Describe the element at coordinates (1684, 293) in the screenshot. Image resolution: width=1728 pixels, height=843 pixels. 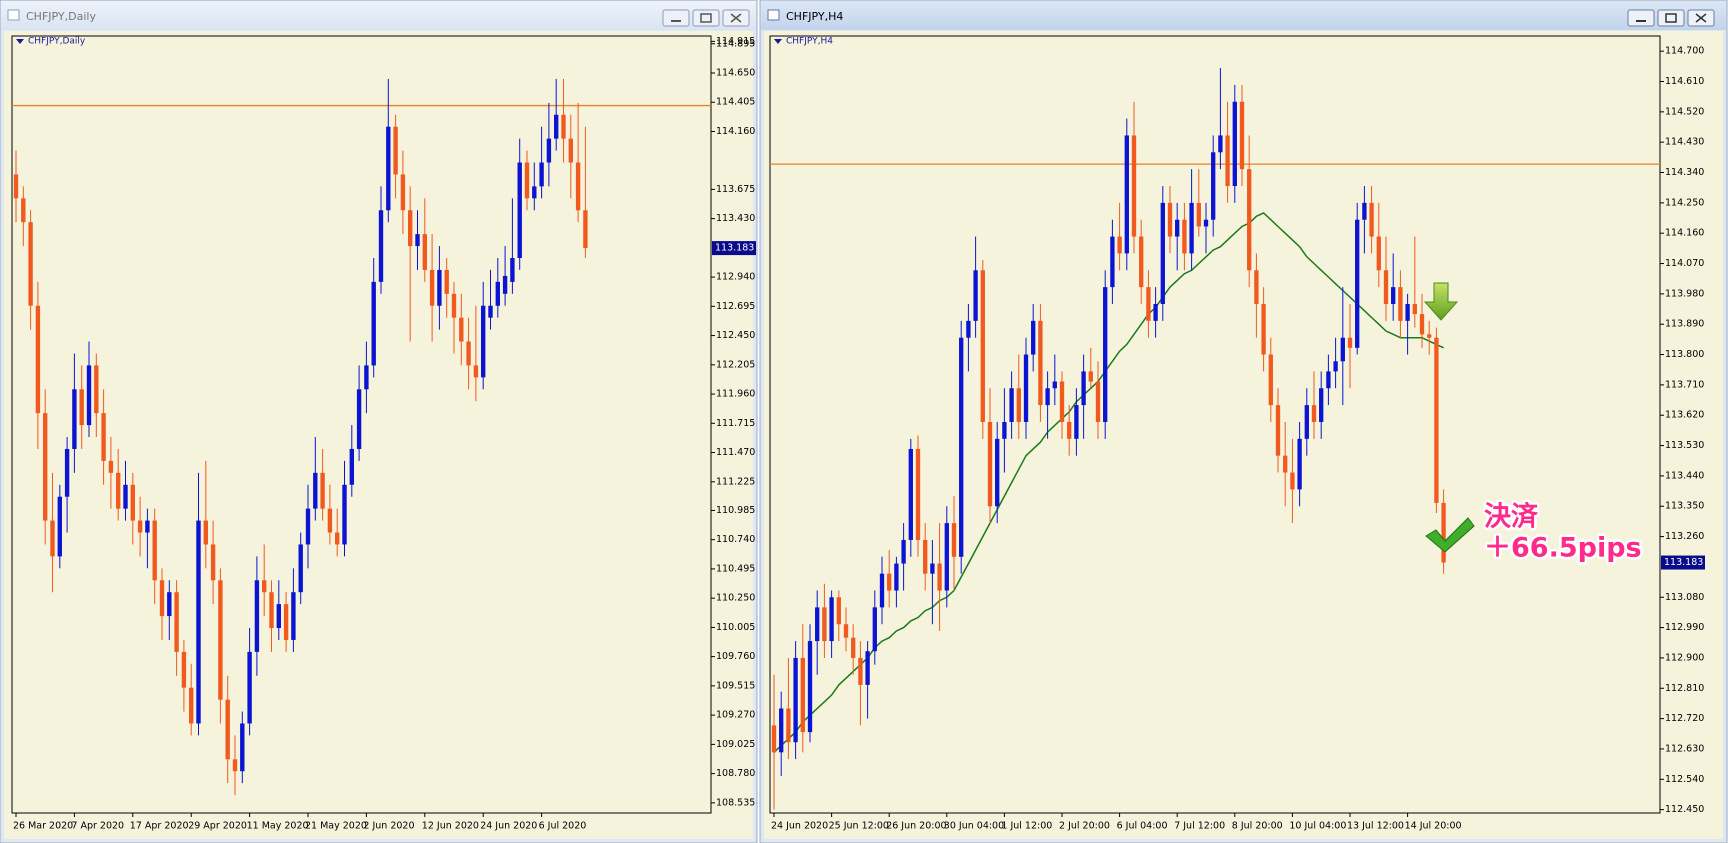
I see `y-tick-label: 113.980` at that location.